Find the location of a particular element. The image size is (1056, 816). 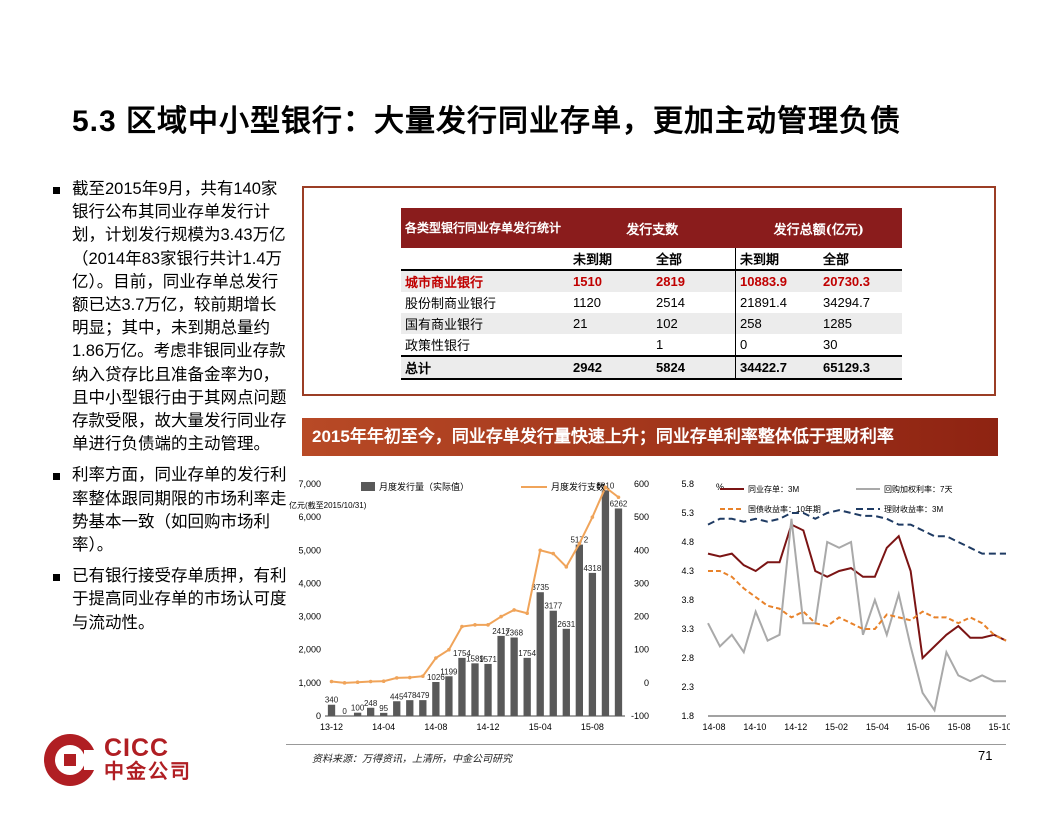

y-tick-label-right: 200 is located at coordinates (641, 617).